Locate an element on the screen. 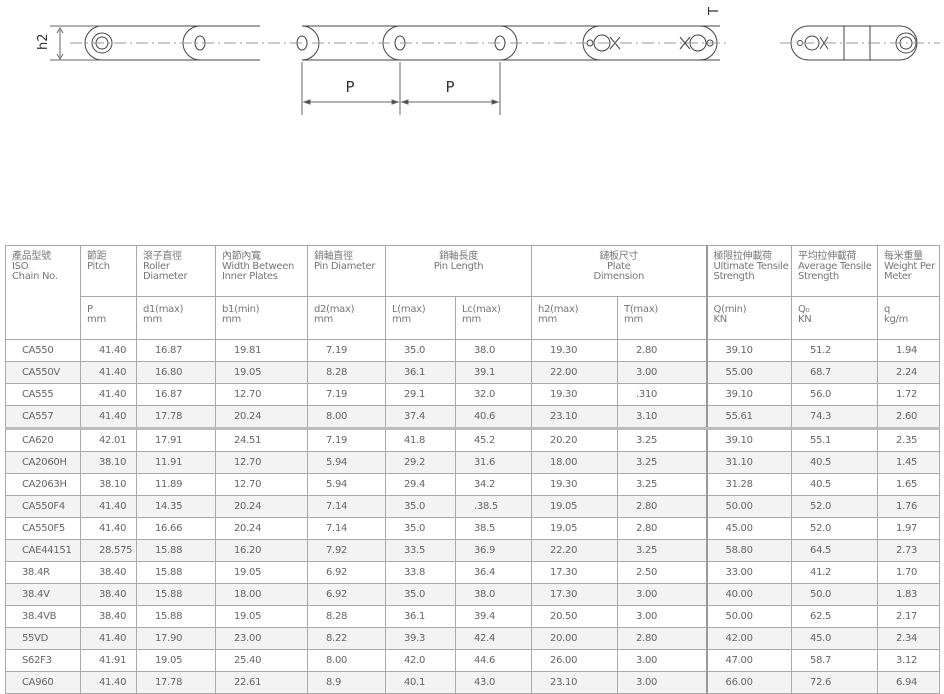  table-cell: 3.00 is located at coordinates (662, 682).